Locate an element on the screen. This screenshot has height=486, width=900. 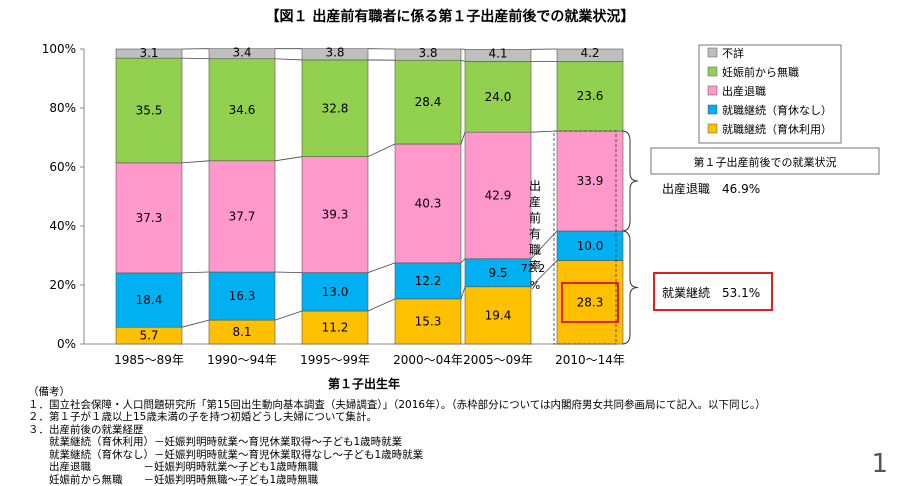
y-tick-label: 40% is located at coordinates (62, 226).